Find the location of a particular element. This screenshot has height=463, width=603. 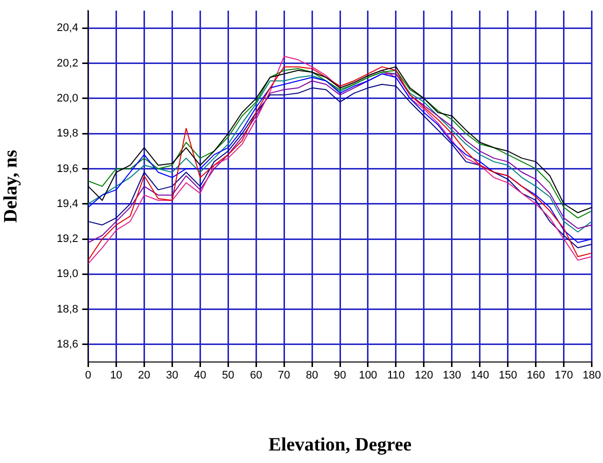

x-tick-label: 10 is located at coordinates (116, 376).